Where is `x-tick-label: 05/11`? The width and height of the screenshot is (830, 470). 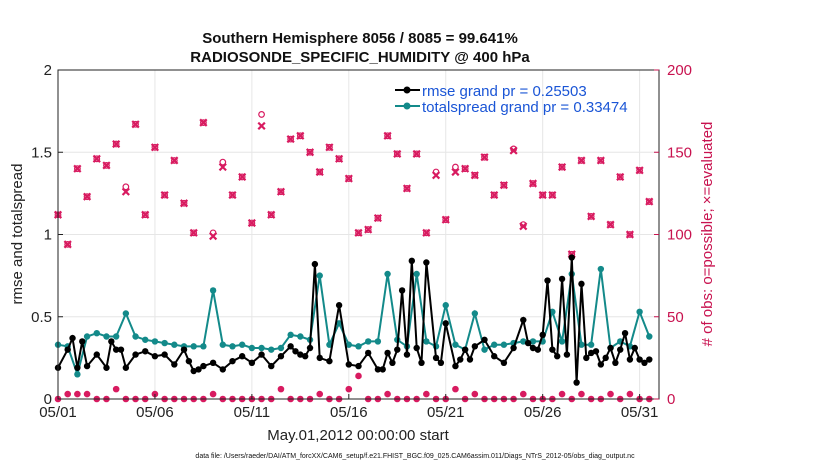
x-tick-label: 05/11 is located at coordinates (252, 412).